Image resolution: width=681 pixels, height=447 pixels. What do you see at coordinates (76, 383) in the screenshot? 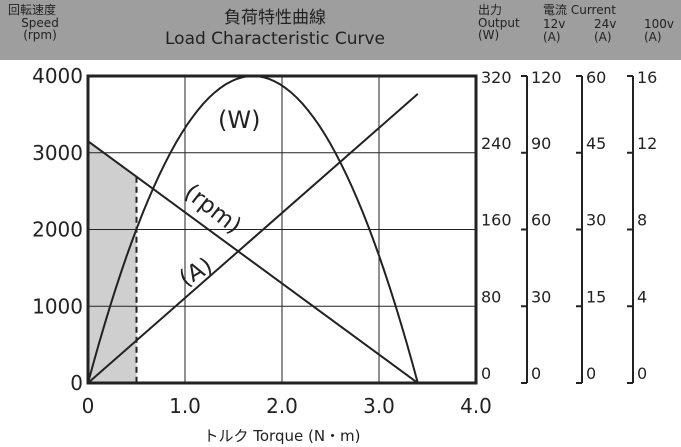
I see `y-tick-label: 0` at bounding box center [76, 383].